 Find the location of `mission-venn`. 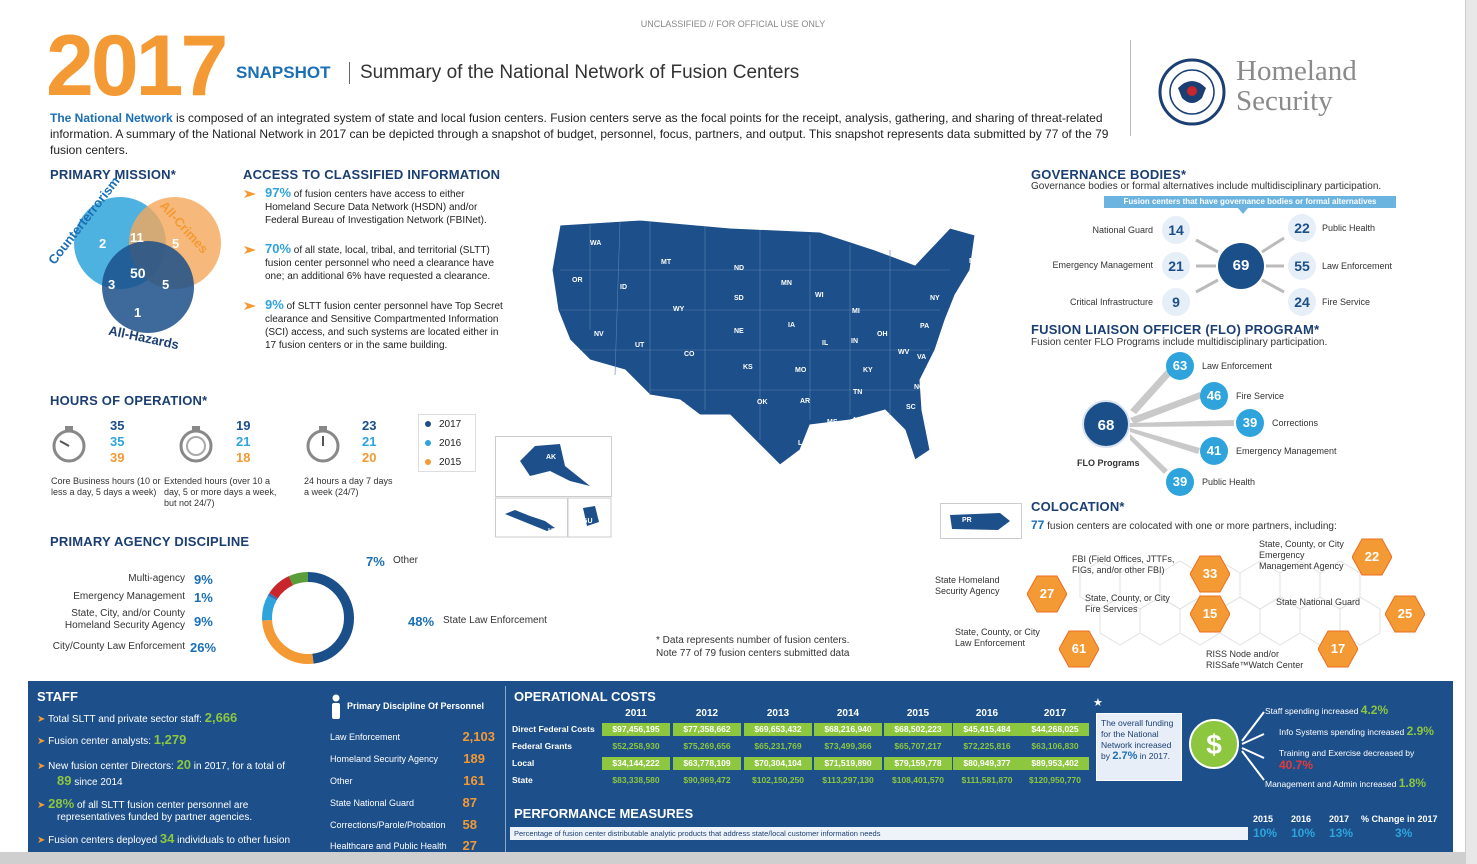

mission-venn is located at coordinates (147, 265).